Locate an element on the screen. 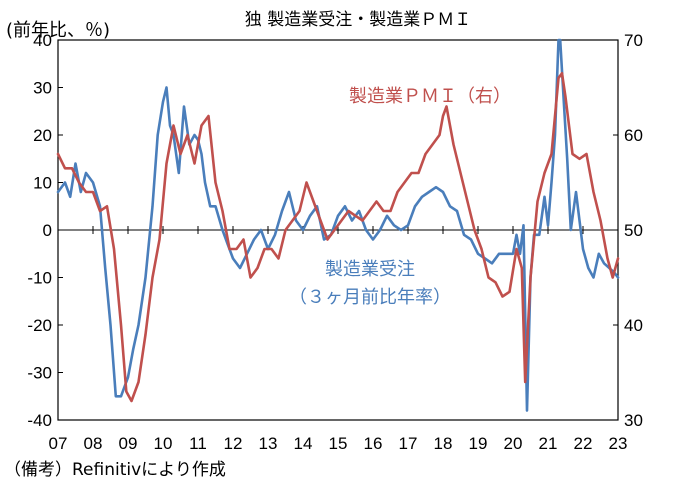  x-tick-label: 09 is located at coordinates (128, 443).